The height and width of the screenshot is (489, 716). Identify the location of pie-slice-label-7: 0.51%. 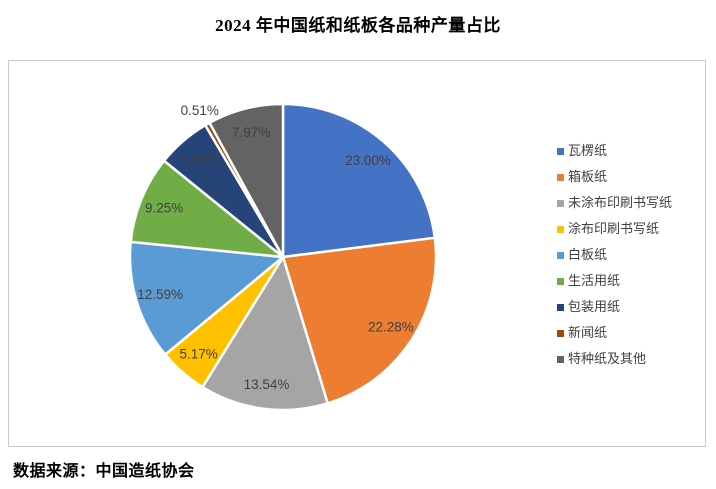
(200, 110).